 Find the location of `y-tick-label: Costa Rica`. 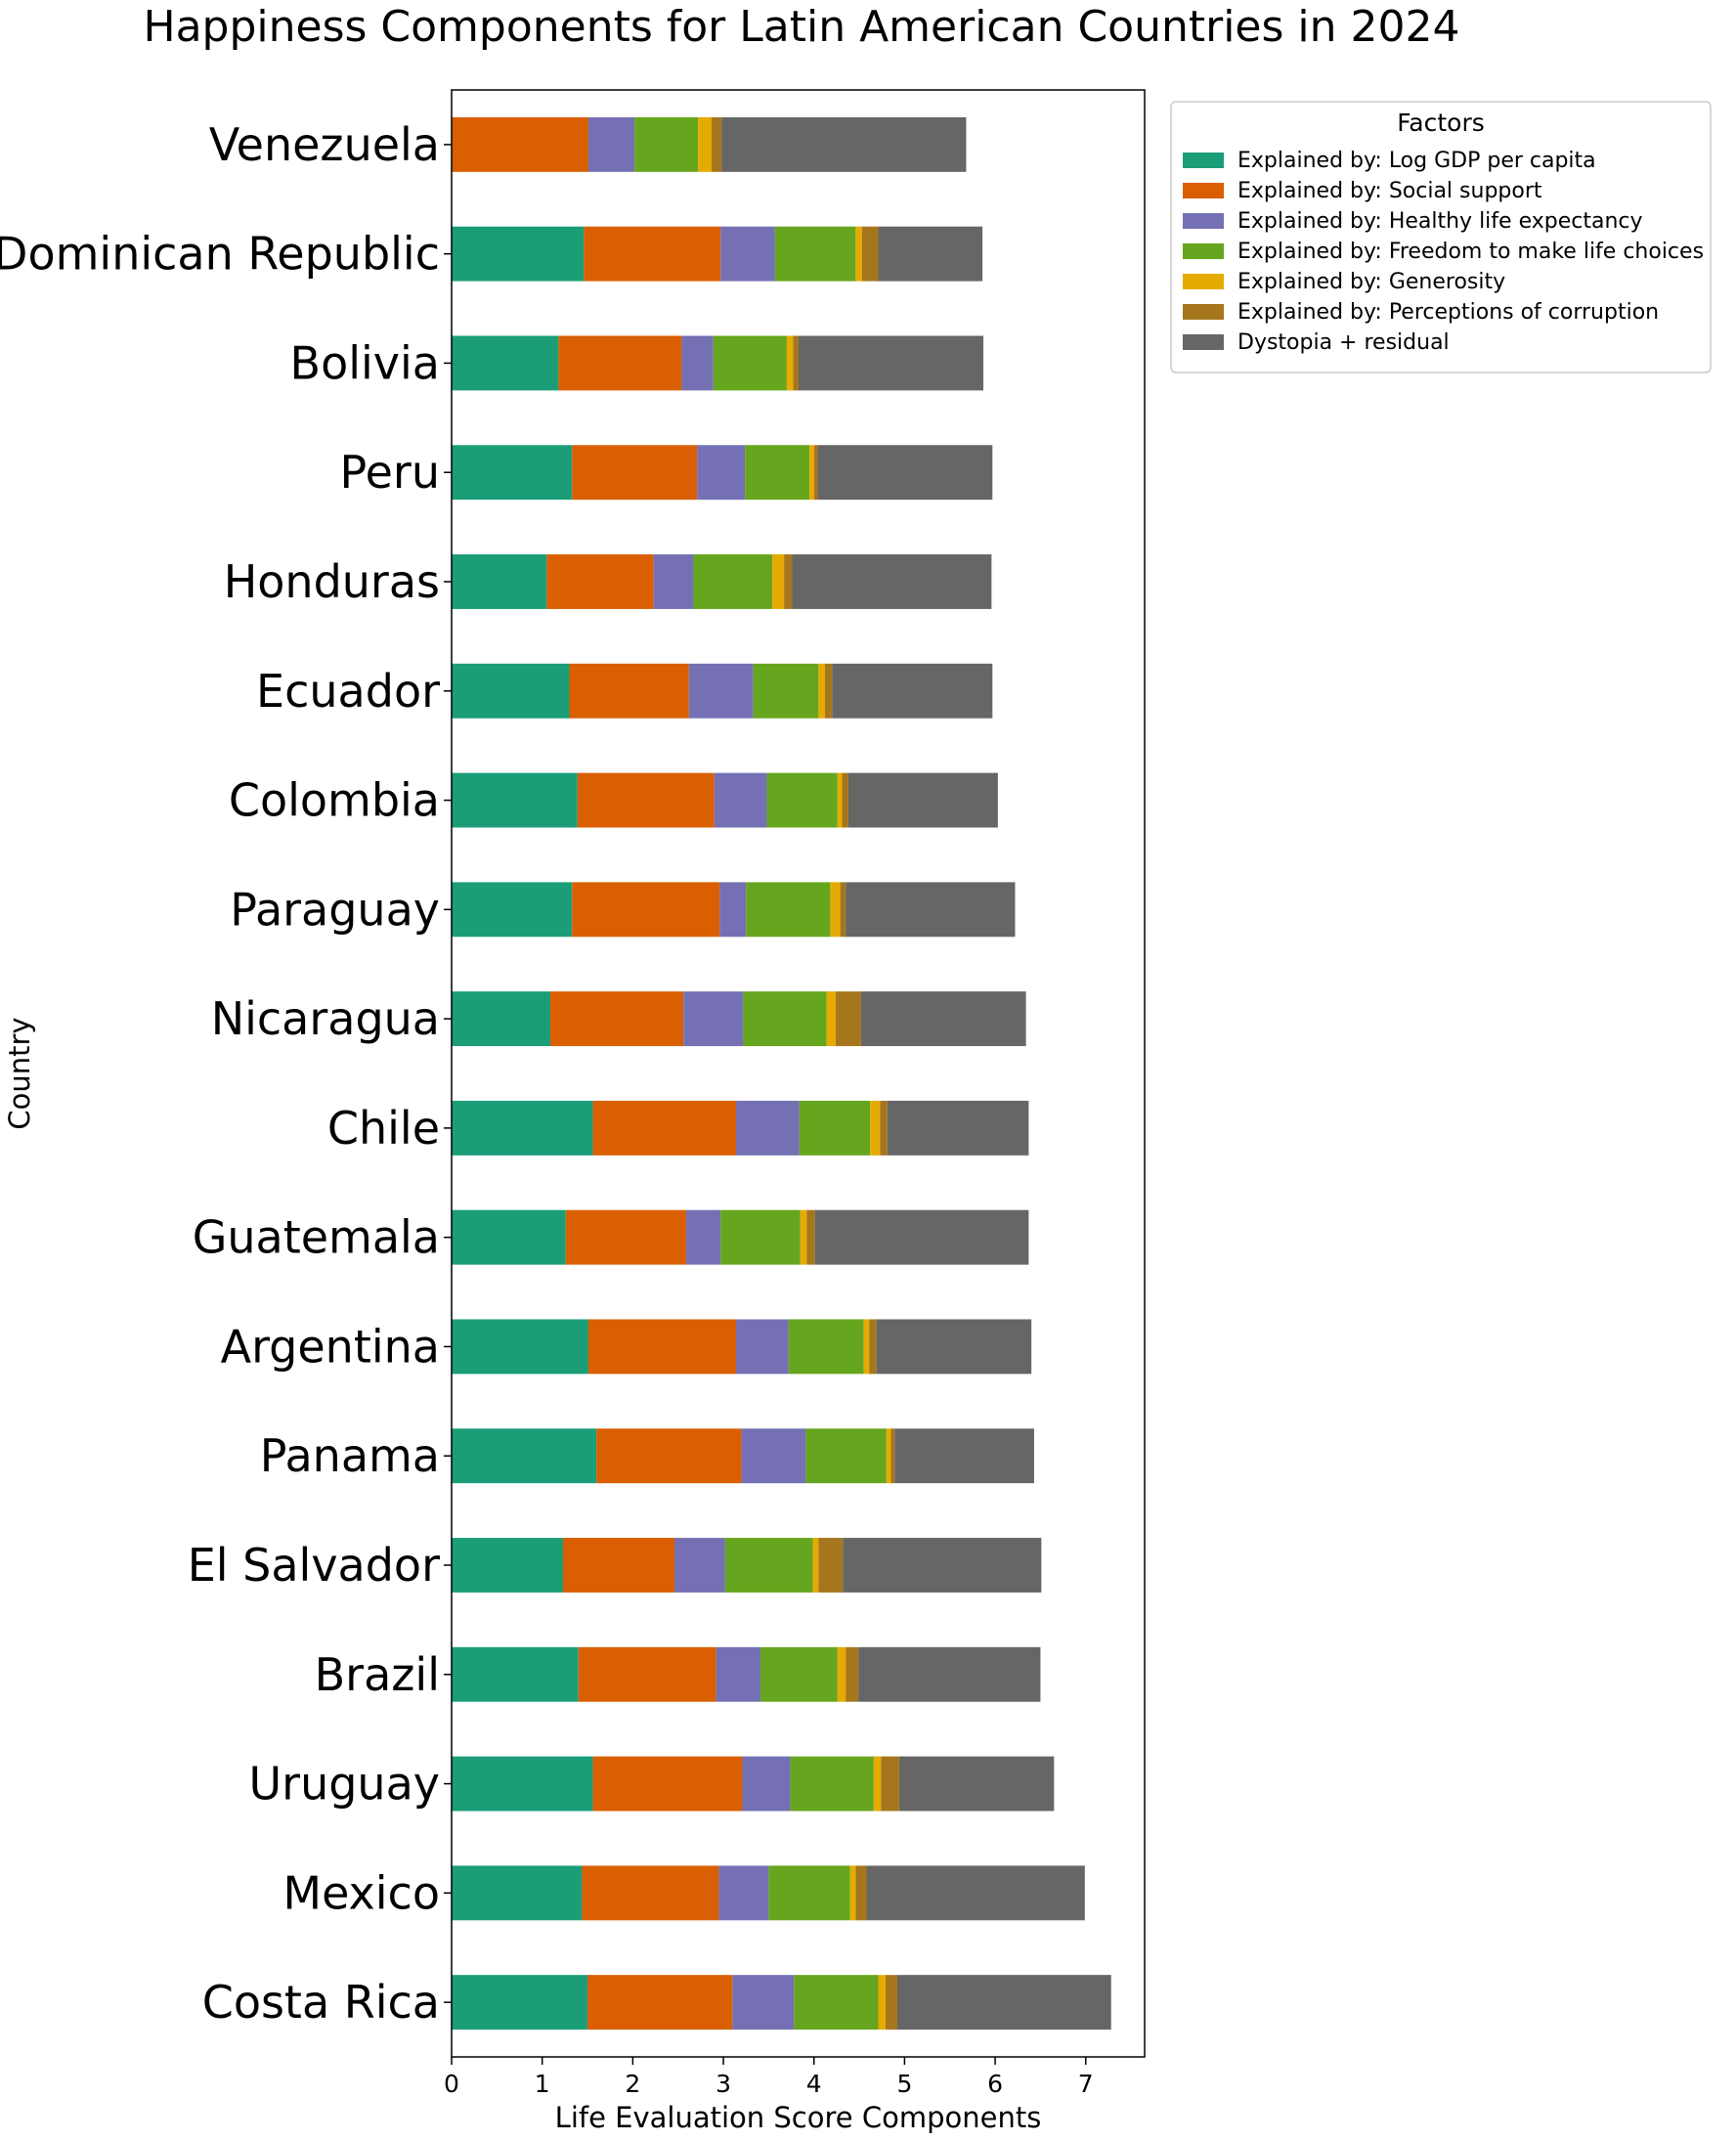

y-tick-label: Costa Rica is located at coordinates (321, 2002).